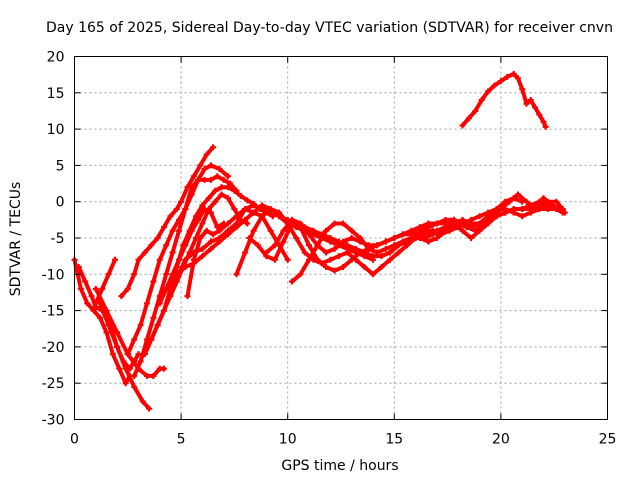  I want to click on y-tick-label: 15, so click(56, 94).